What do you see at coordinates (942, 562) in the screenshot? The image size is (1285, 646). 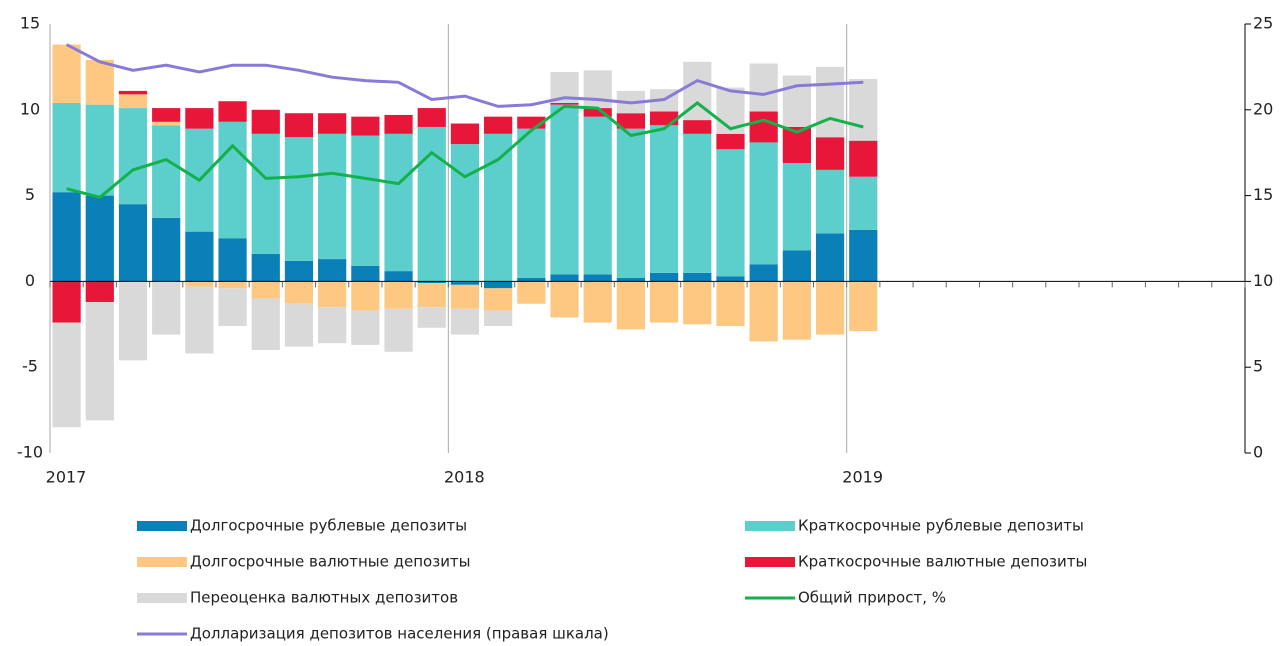 I see `legend-label: Краткосрочные валютные депозиты` at bounding box center [942, 562].